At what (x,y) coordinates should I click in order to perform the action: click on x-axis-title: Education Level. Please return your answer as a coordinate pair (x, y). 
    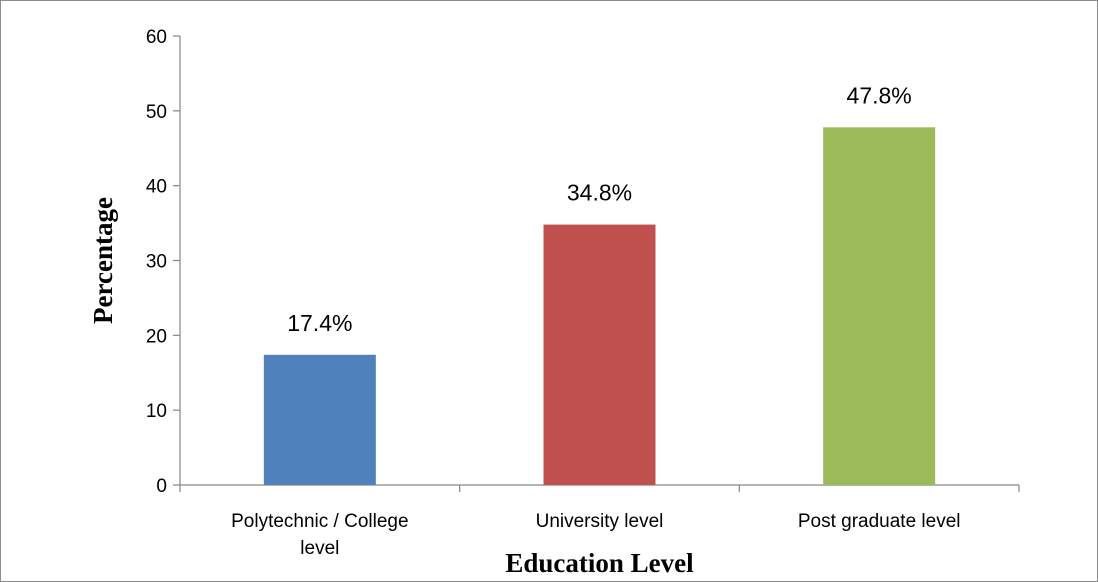
    Looking at the image, I should click on (599, 563).